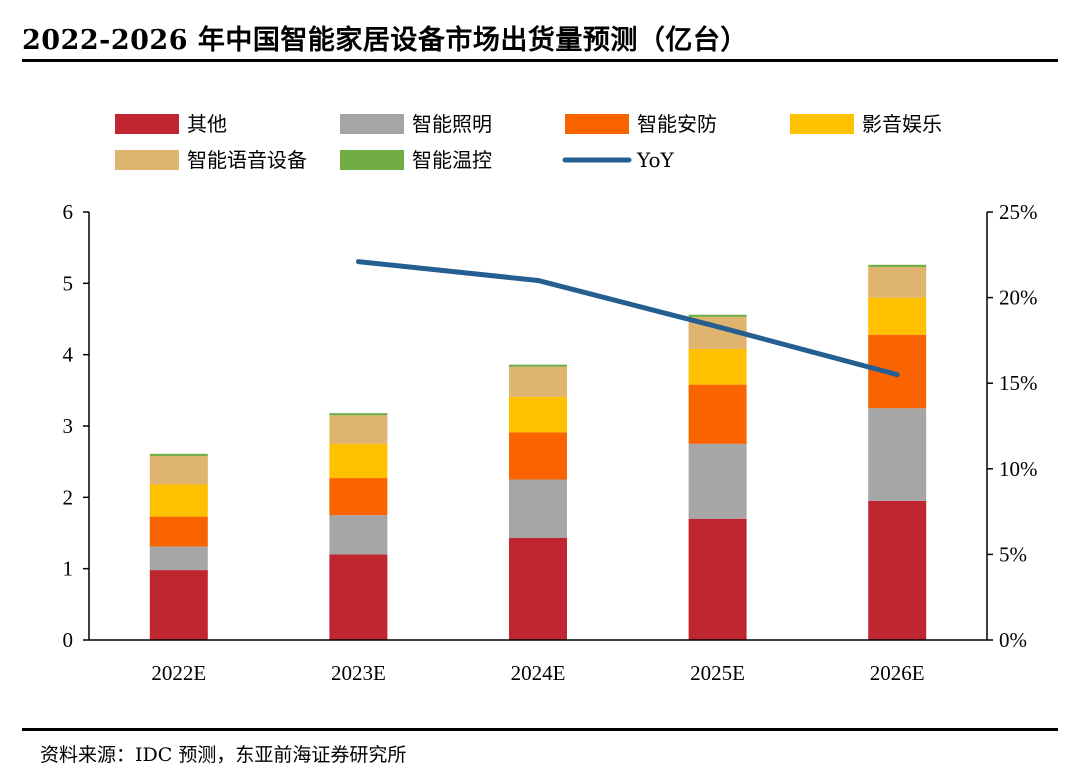 Image resolution: width=1080 pixels, height=774 pixels. Describe the element at coordinates (68, 212) in the screenshot. I see `y-tick-label-6: 6` at that location.